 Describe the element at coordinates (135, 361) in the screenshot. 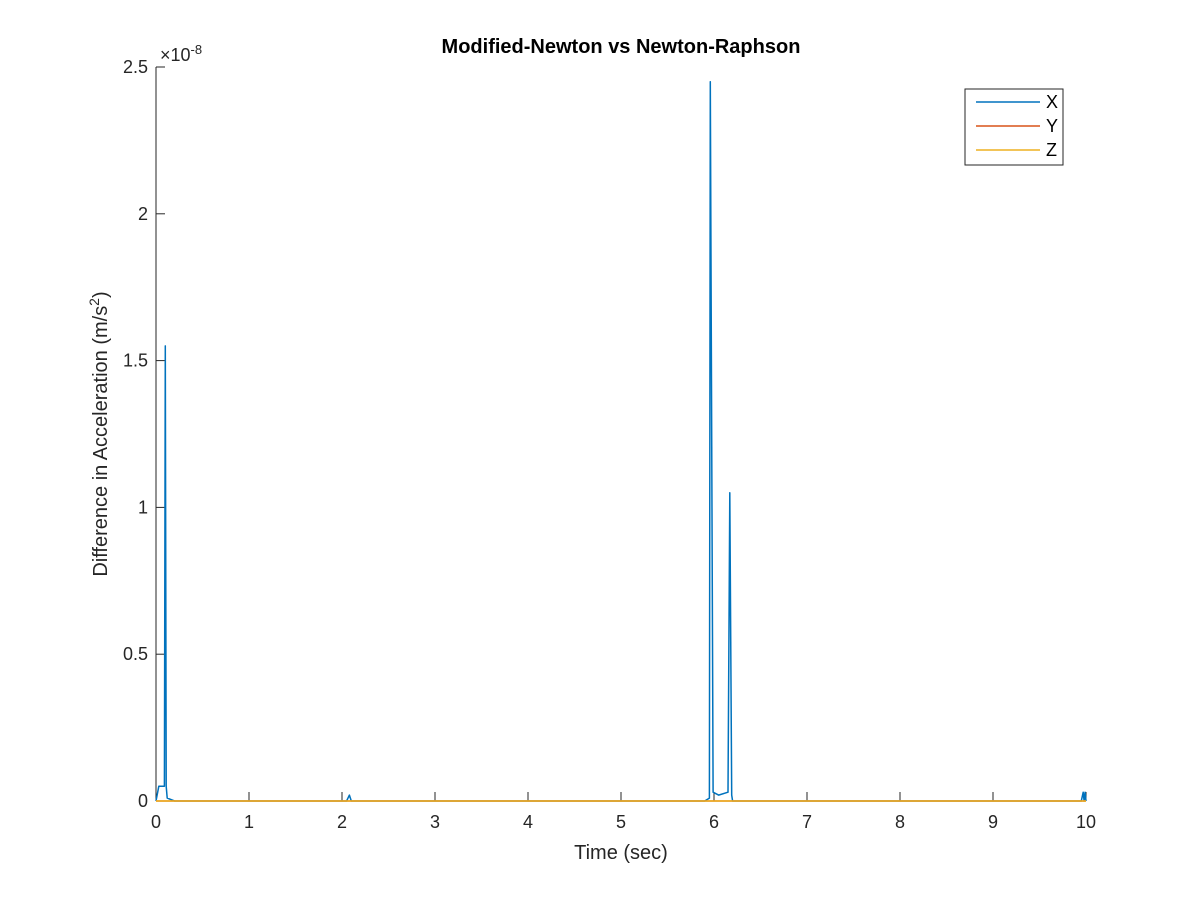

I see `y-tick-label: 1.5` at that location.